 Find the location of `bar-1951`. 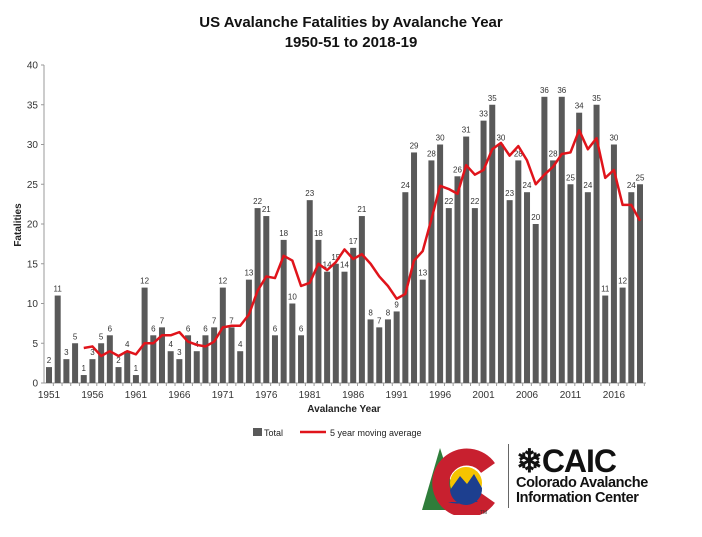

bar-1951 is located at coordinates (49, 375).